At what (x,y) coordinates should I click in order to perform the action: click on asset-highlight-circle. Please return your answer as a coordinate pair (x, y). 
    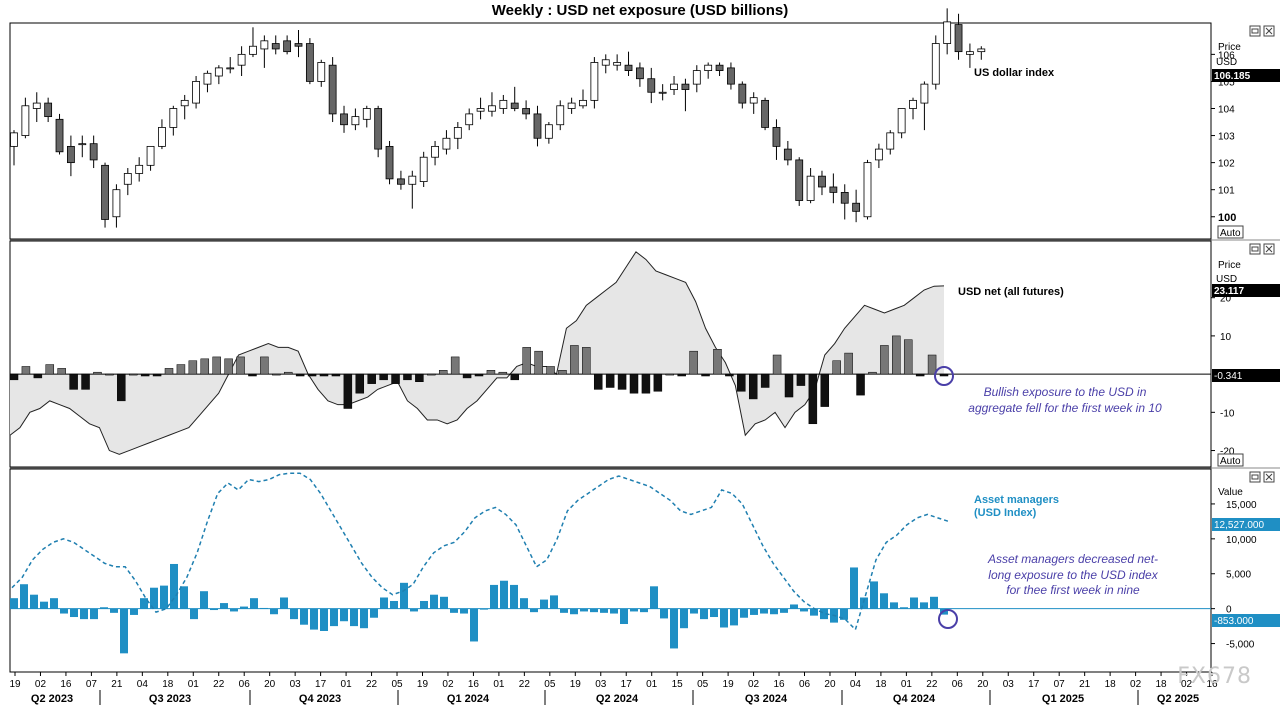
    Looking at the image, I should click on (948, 619).